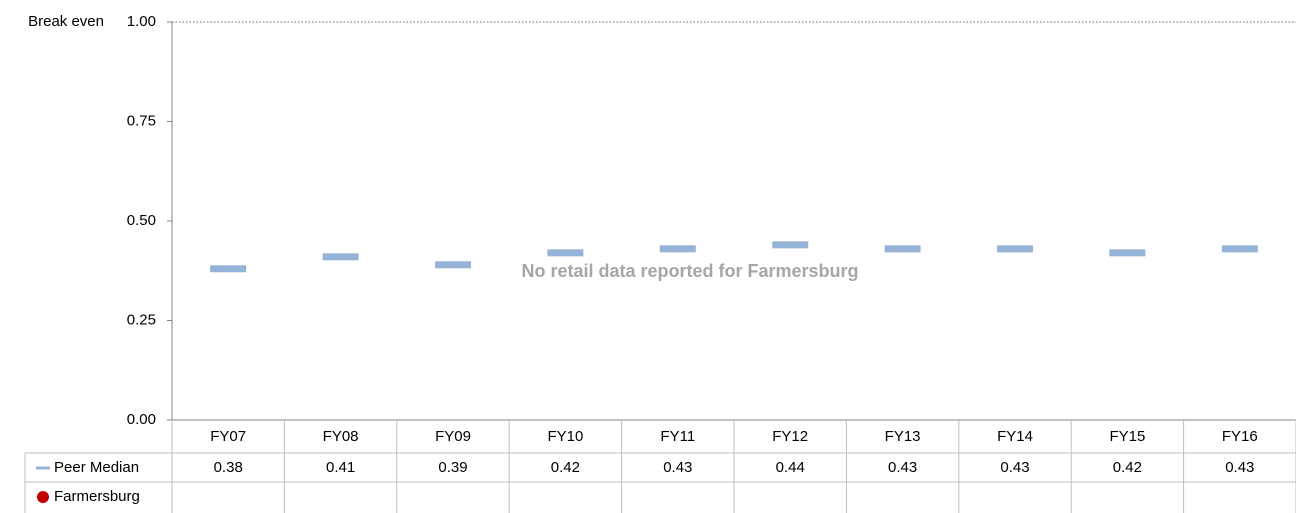  Describe the element at coordinates (903, 436) in the screenshot. I see `x-tick-label: FY13` at that location.